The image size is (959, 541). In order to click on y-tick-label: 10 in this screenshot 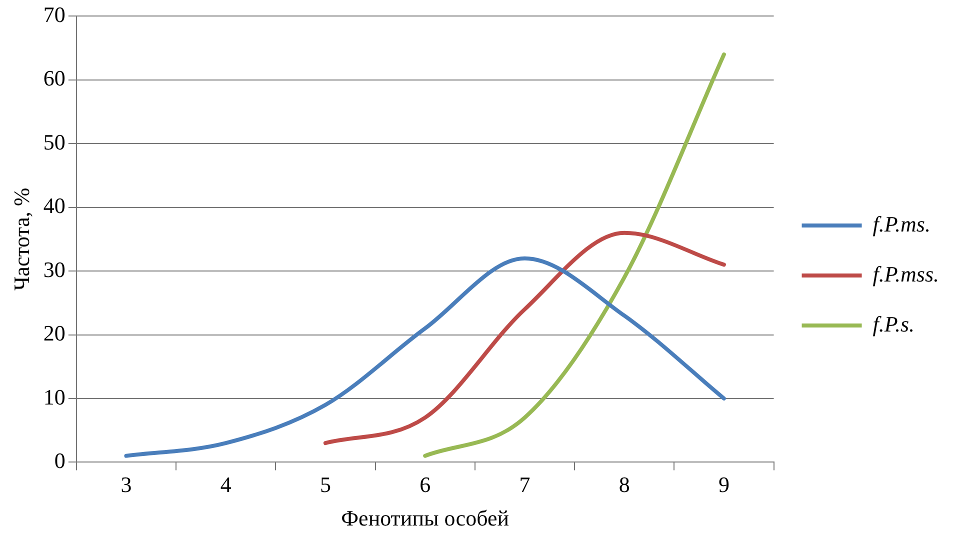, I will do `click(54, 397)`.